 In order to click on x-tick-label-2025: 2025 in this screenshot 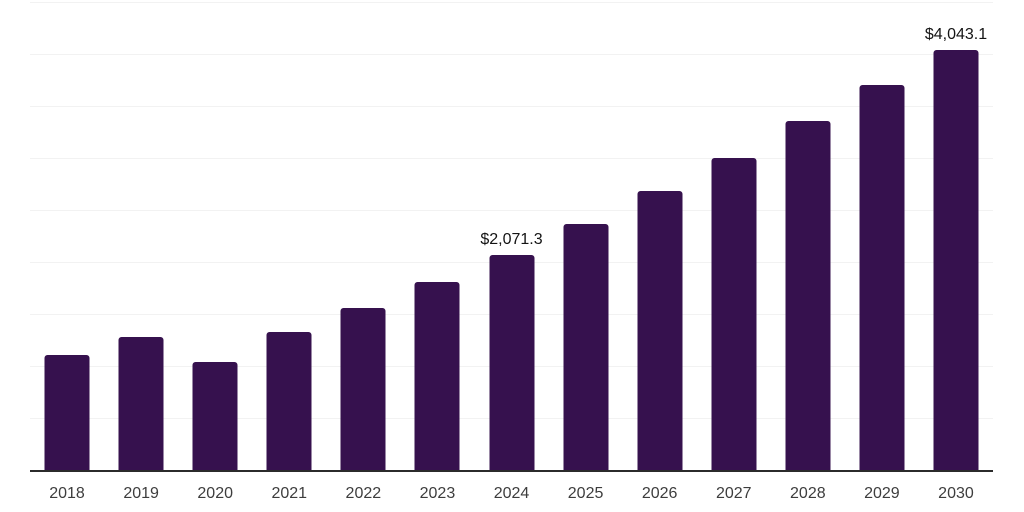, I will do `click(585, 493)`.